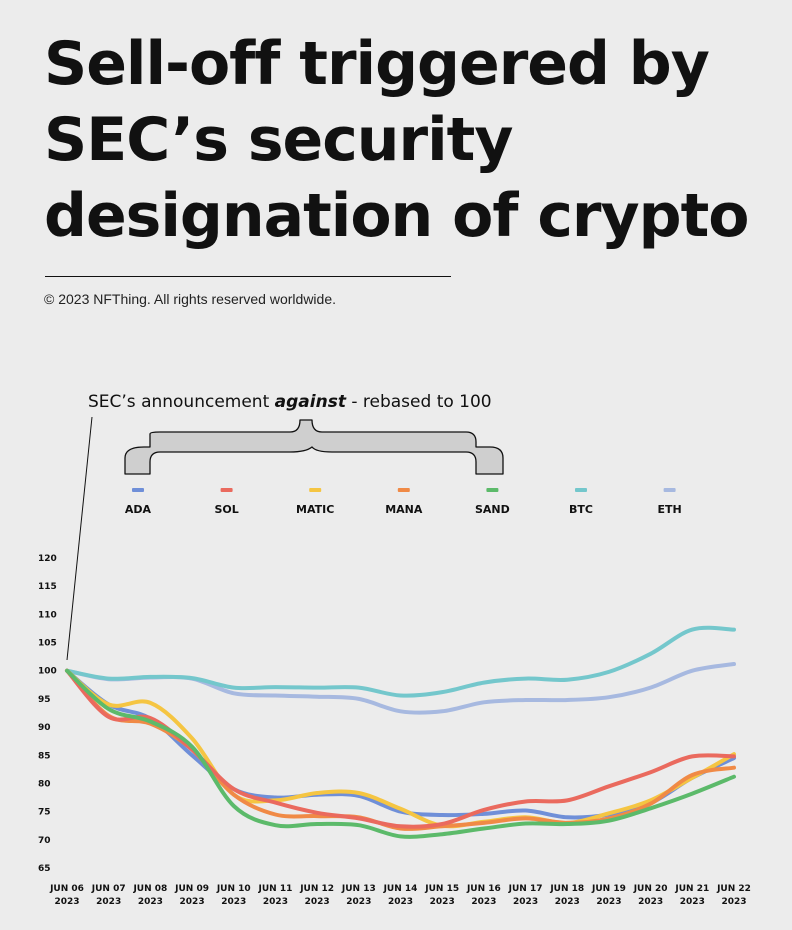 The width and height of the screenshot is (792, 930). Describe the element at coordinates (400, 688) in the screenshot. I see `series-line-eth` at that location.